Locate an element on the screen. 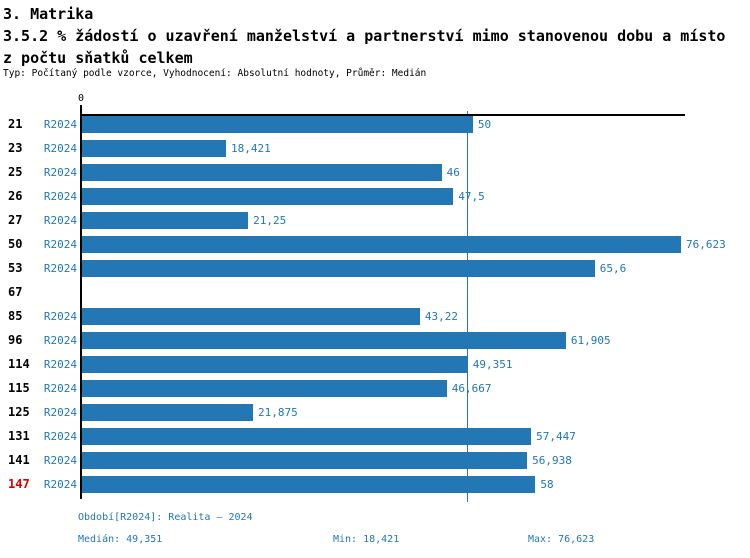  bar-track: 57,447 is located at coordinates (416, 436).